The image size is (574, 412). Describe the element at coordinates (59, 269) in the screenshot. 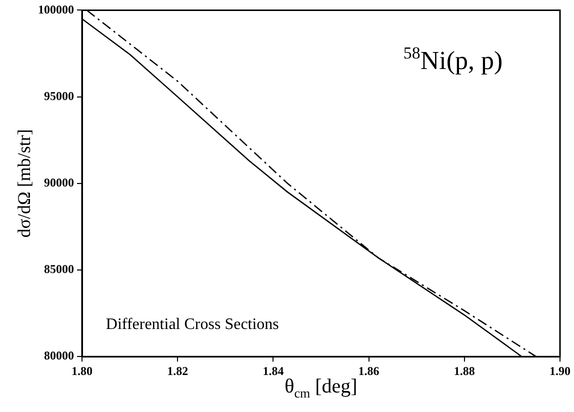

I see `y-tick-label: 85000` at that location.